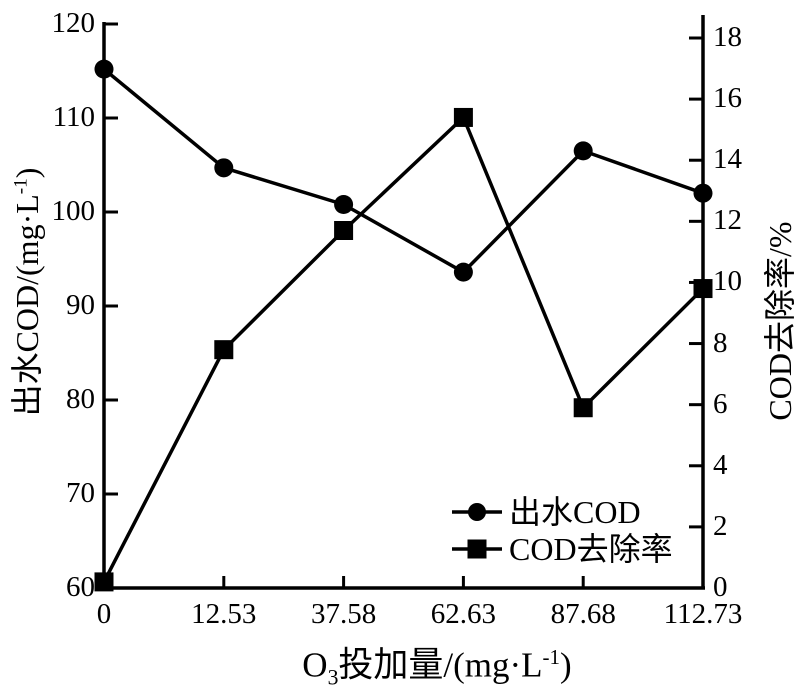 The width and height of the screenshot is (809, 695). I want to click on x-axis-tick-label: 12.53, so click(224, 614).